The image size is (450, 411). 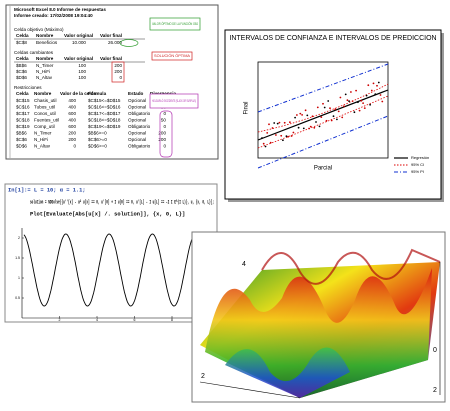 What do you see at coordinates (23, 120) in the screenshot?
I see `excel-text: $C$18` at bounding box center [23, 120].